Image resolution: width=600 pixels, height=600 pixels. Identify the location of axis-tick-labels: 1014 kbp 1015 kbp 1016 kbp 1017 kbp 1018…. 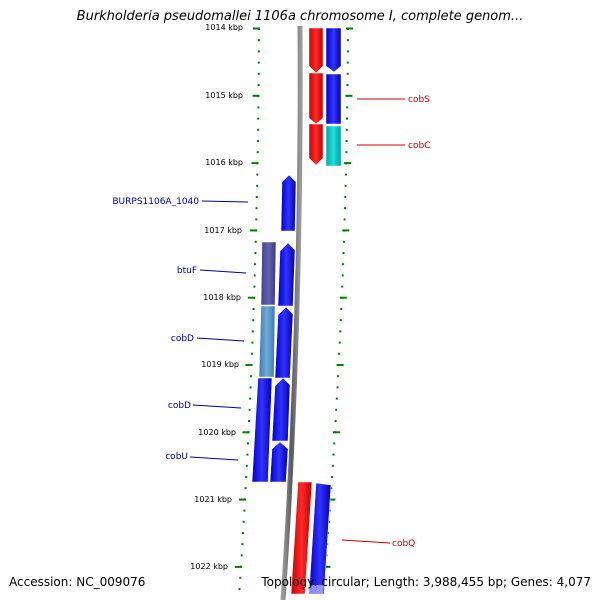
(216, 297).